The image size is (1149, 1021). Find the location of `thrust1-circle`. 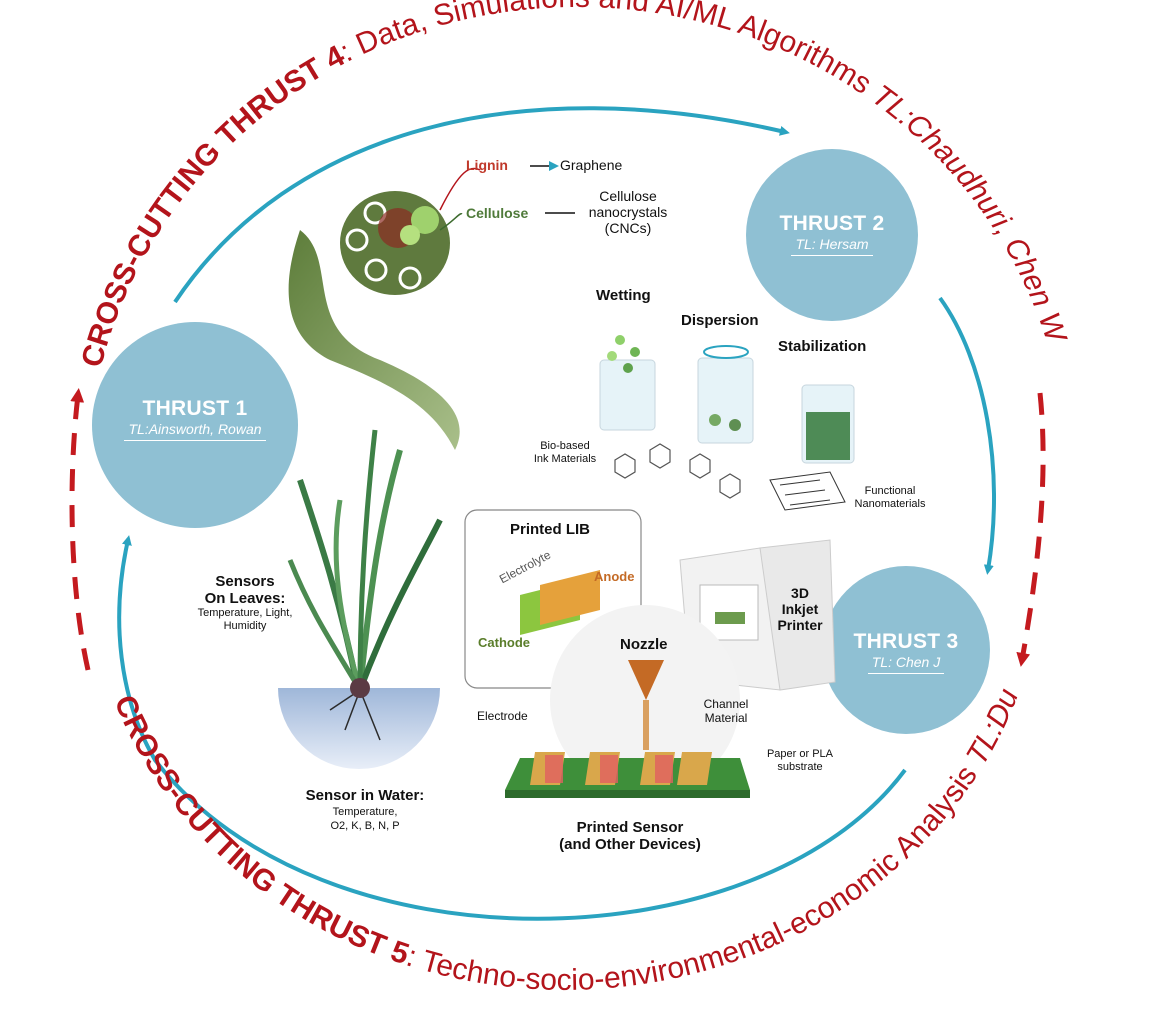

thrust1-circle is located at coordinates (195, 425).